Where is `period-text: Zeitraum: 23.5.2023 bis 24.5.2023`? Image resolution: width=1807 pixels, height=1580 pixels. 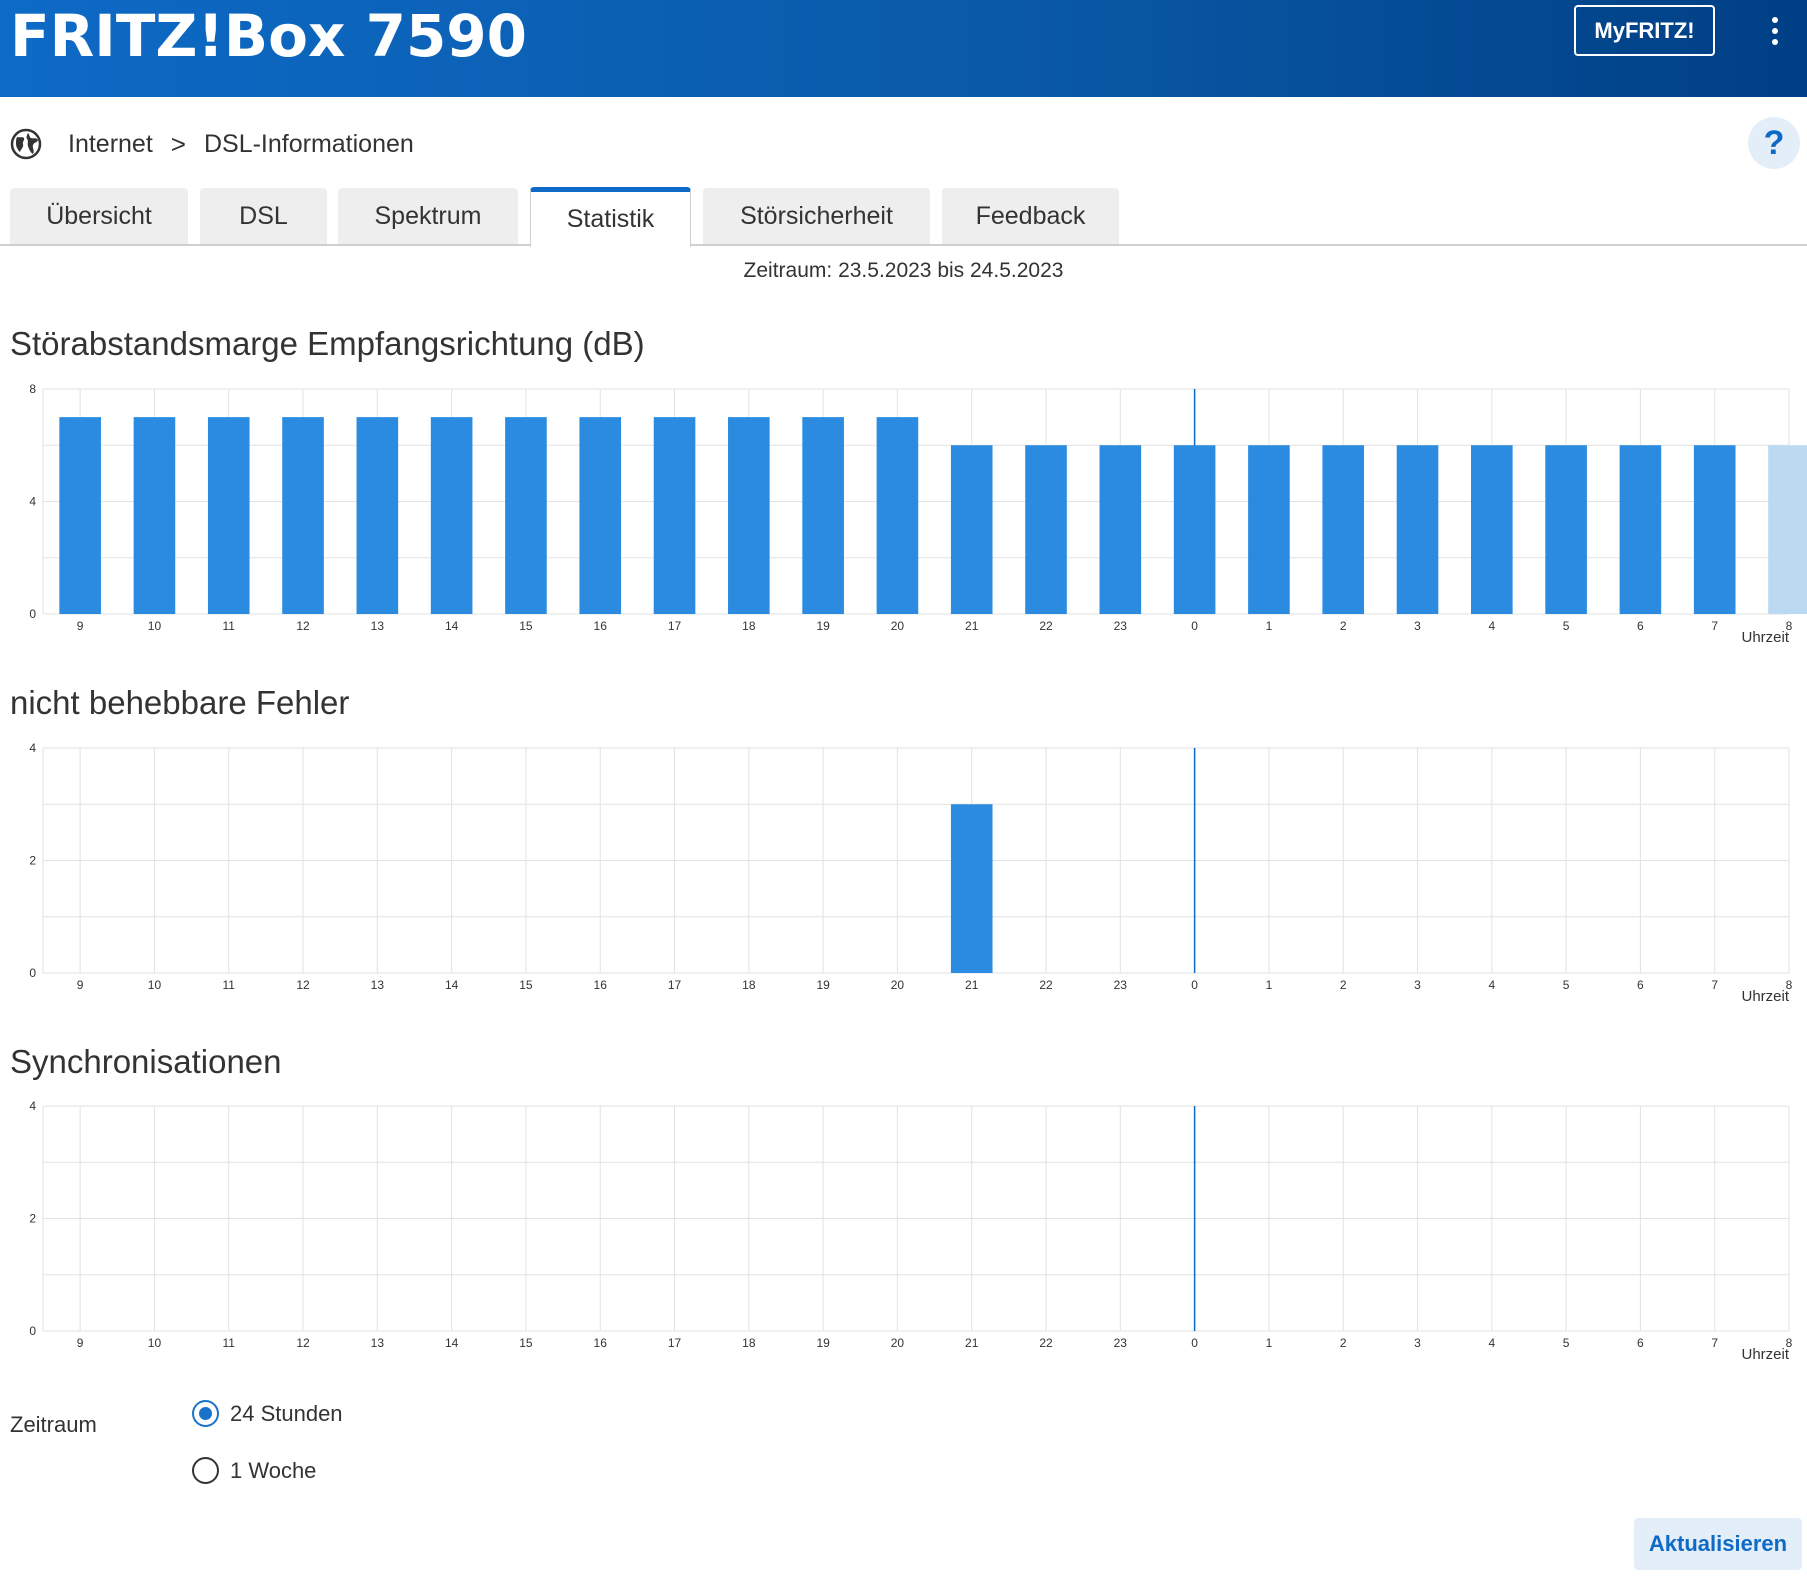
period-text: Zeitraum: 23.5.2023 bis 24.5.2023 is located at coordinates (903, 270).